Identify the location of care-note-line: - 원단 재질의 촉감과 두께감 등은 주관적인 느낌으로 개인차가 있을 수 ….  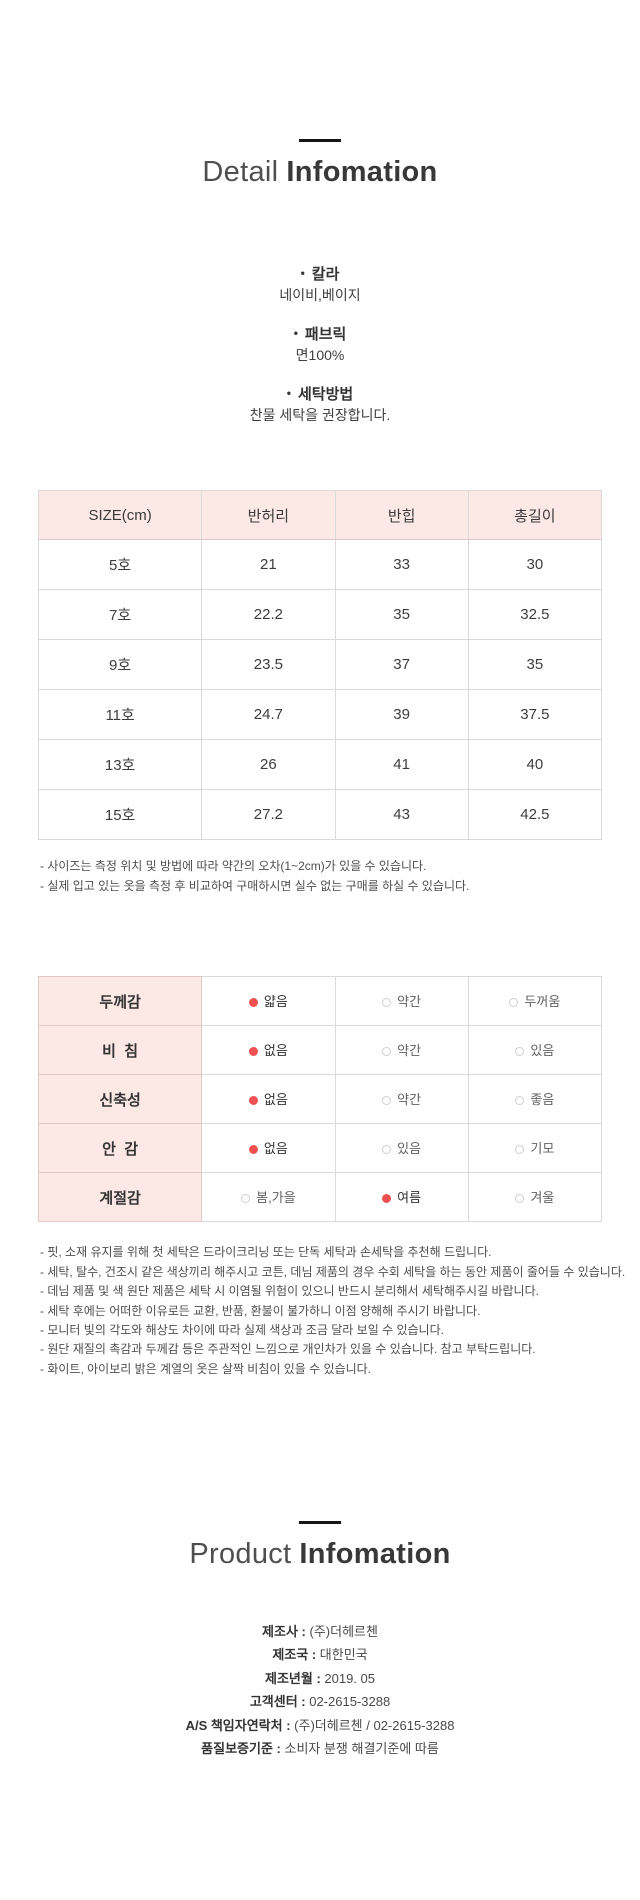
(288, 1349).